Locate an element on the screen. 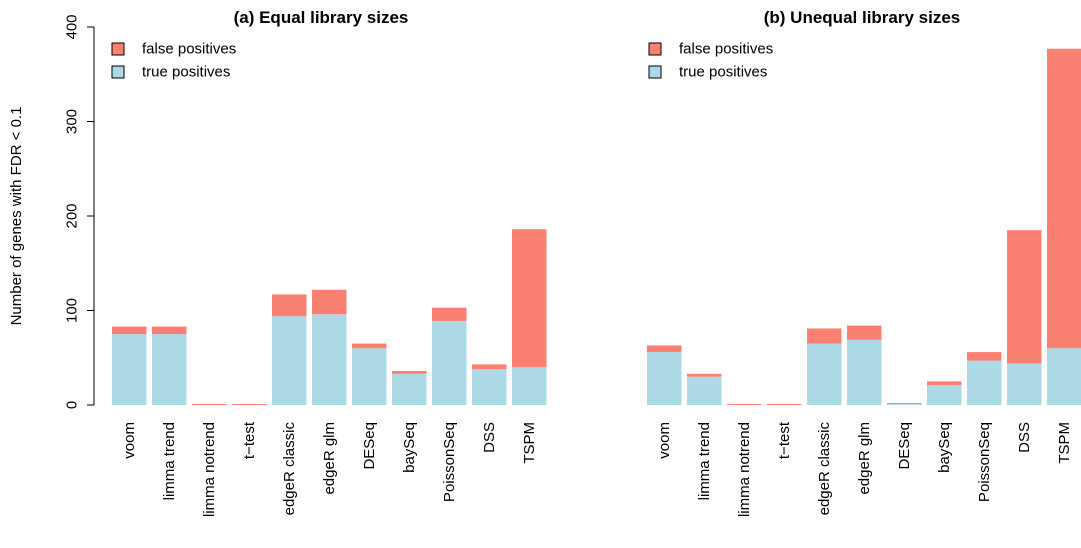 The height and width of the screenshot is (548, 1081). y-tick-label: 300 is located at coordinates (72, 121).